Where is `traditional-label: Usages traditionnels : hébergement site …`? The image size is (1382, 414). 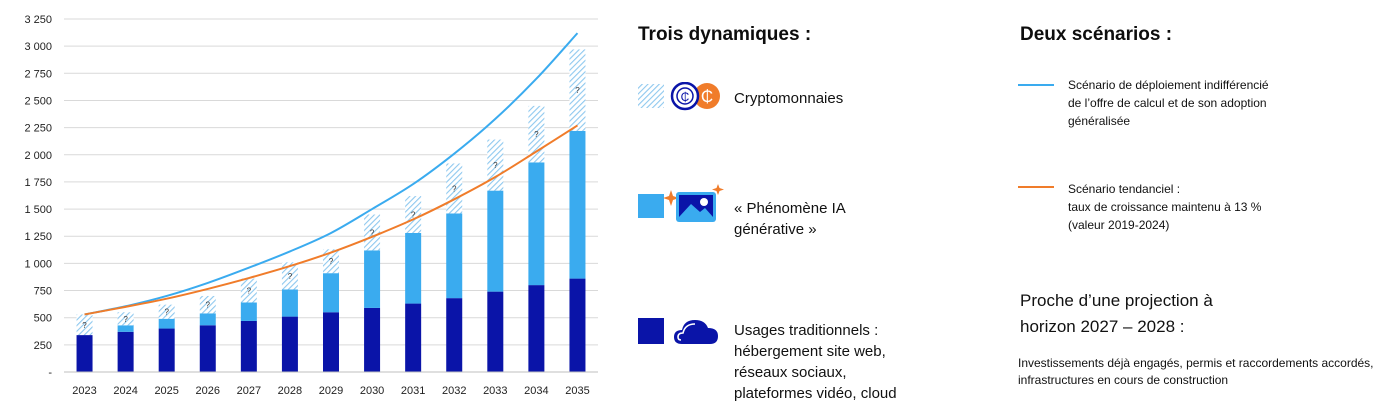
traditional-label: Usages traditionnels : hébergement site … is located at coordinates (815, 362).